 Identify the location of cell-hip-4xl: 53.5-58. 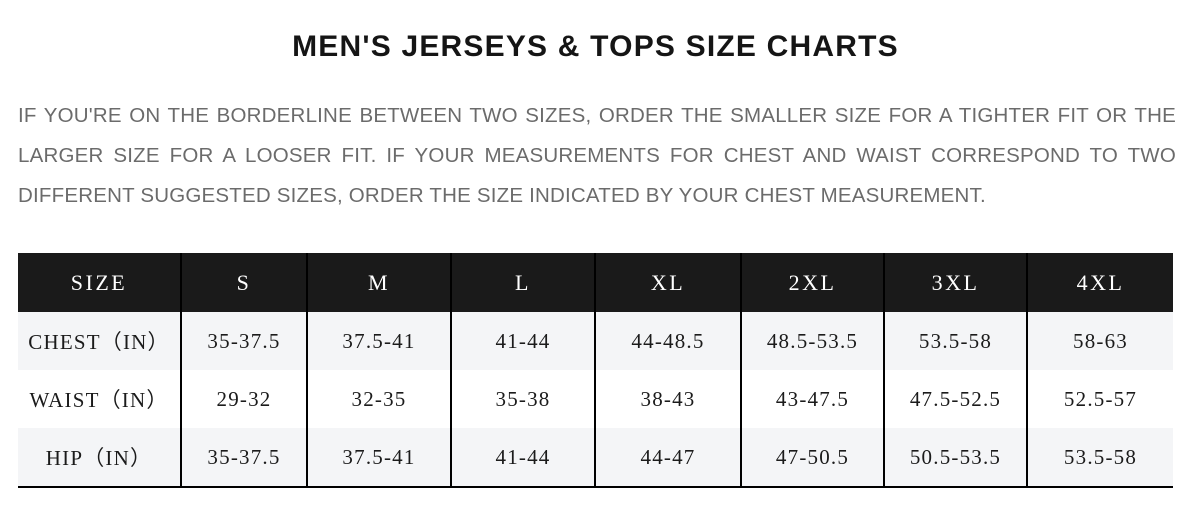
(1100, 458).